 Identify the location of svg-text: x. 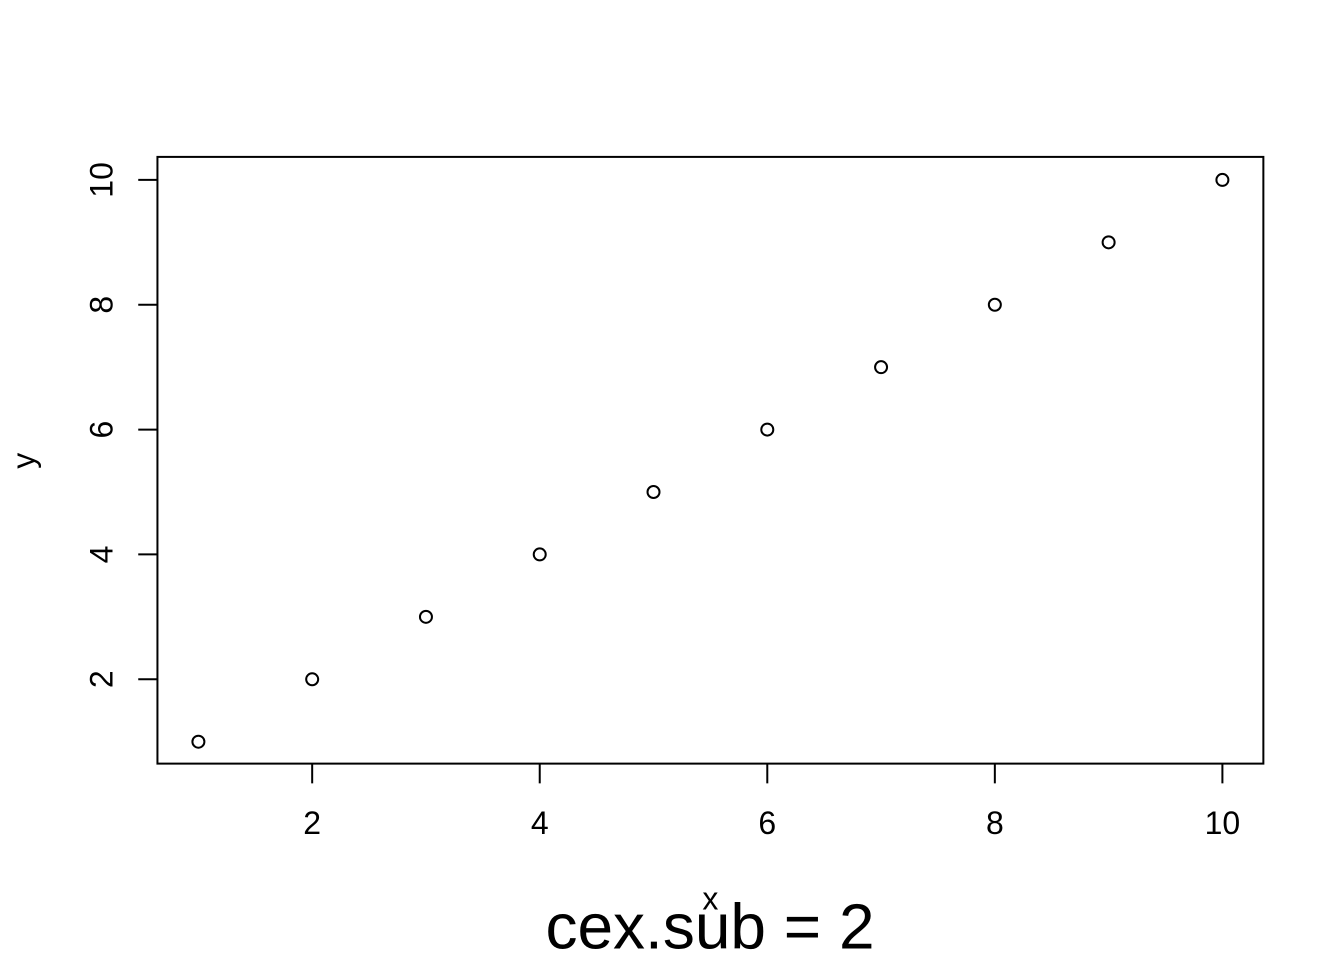
(710, 899).